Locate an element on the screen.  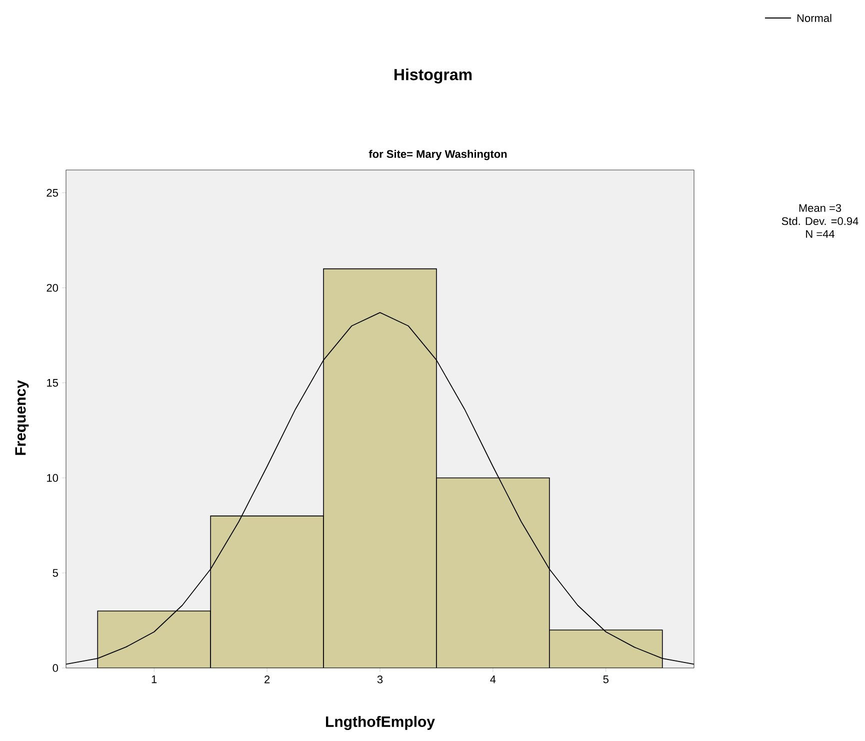
legend-label: Normal is located at coordinates (814, 18).